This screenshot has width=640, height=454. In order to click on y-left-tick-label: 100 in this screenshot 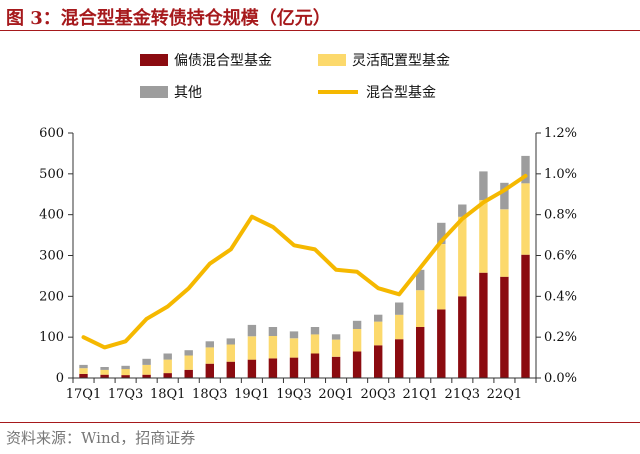, I will do `click(51, 337)`.